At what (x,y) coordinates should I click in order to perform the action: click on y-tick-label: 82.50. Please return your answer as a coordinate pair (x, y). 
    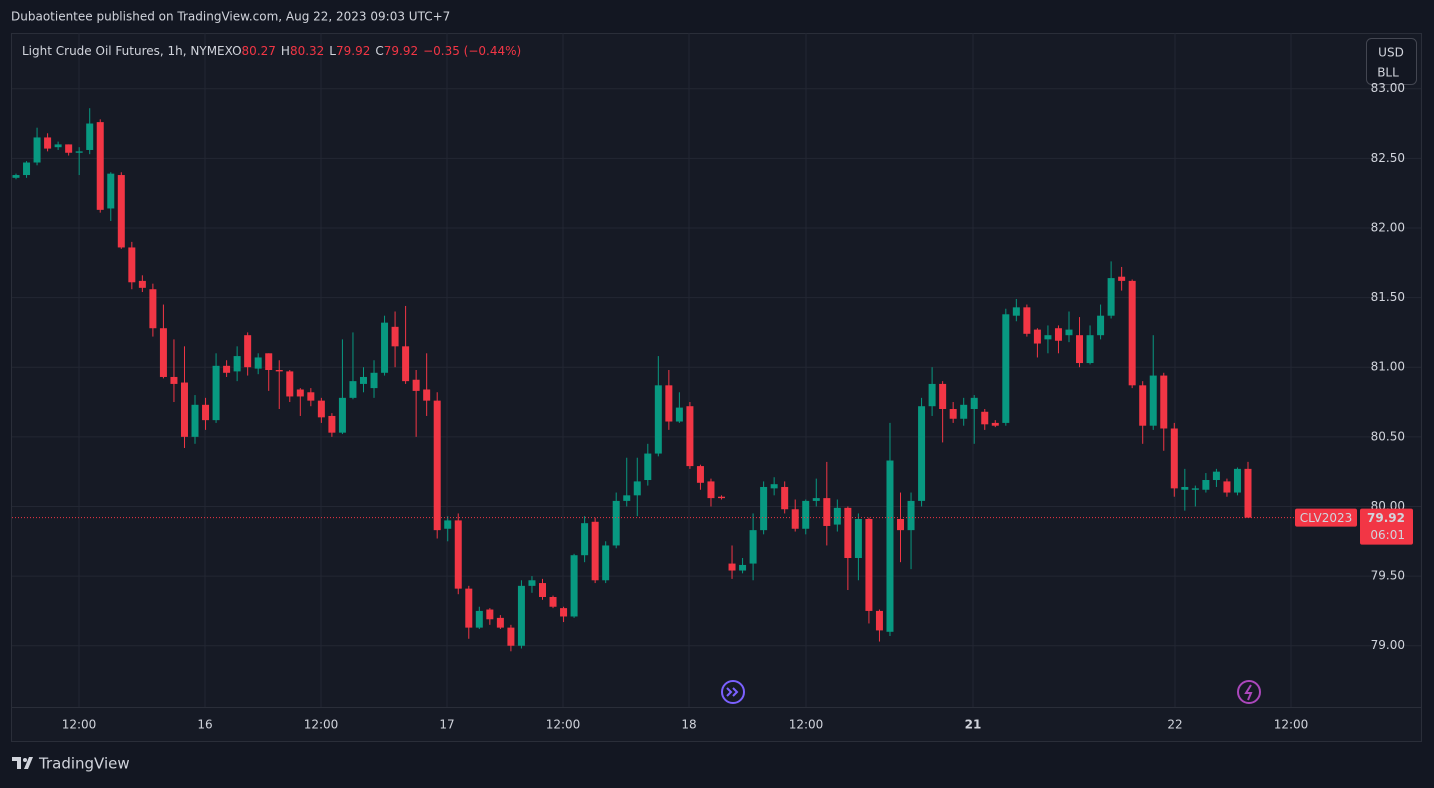
    Looking at the image, I should click on (1388, 158).